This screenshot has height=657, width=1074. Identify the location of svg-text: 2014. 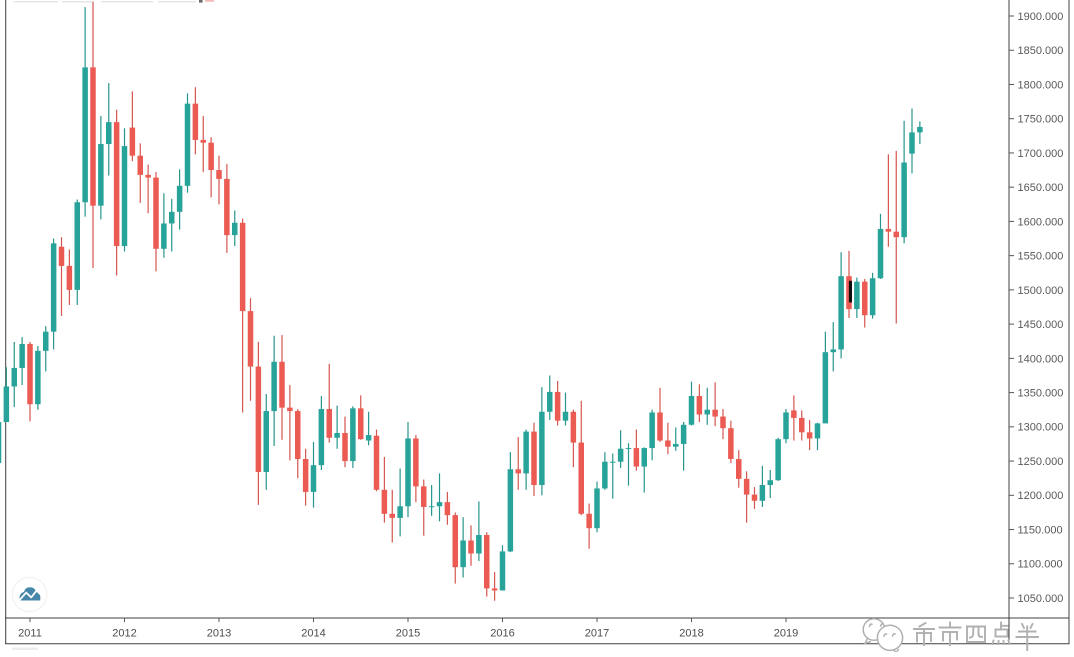
(313, 634).